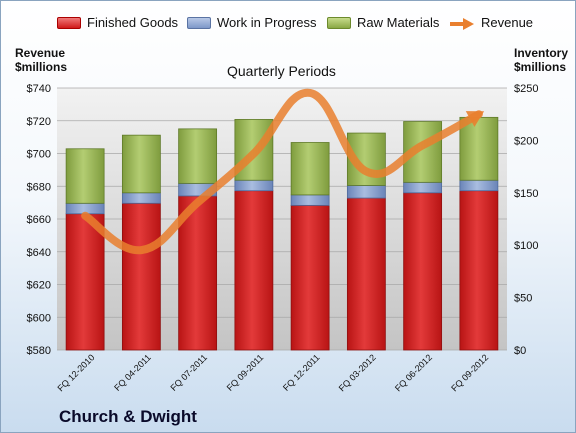 This screenshot has height=433, width=576. I want to click on left-tick-label: $620, so click(39, 286).